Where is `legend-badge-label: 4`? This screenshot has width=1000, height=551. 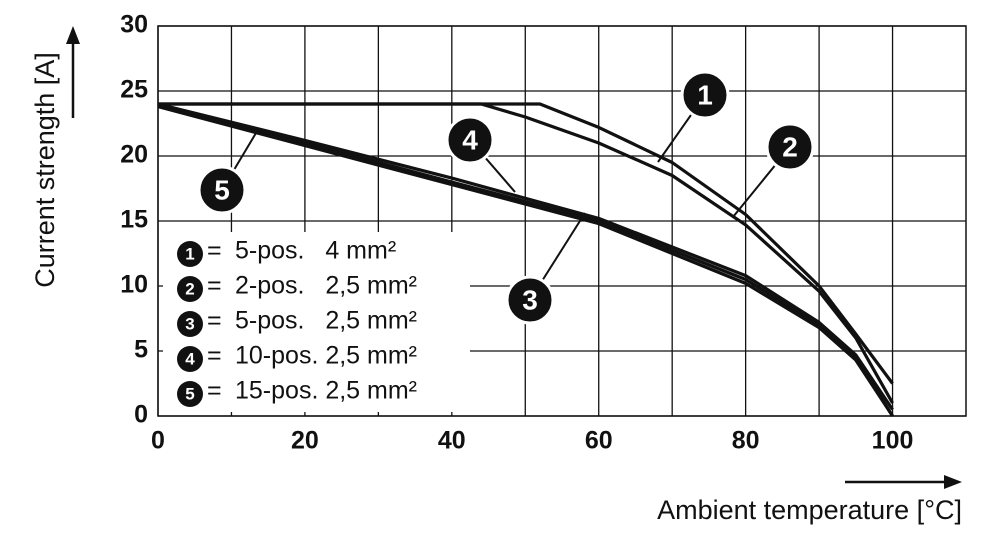 legend-badge-label: 4 is located at coordinates (190, 358).